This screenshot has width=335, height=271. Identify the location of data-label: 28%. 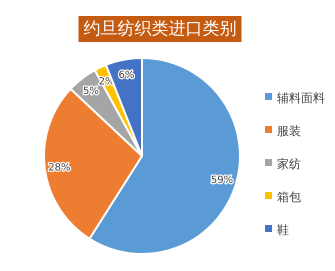
(59, 168).